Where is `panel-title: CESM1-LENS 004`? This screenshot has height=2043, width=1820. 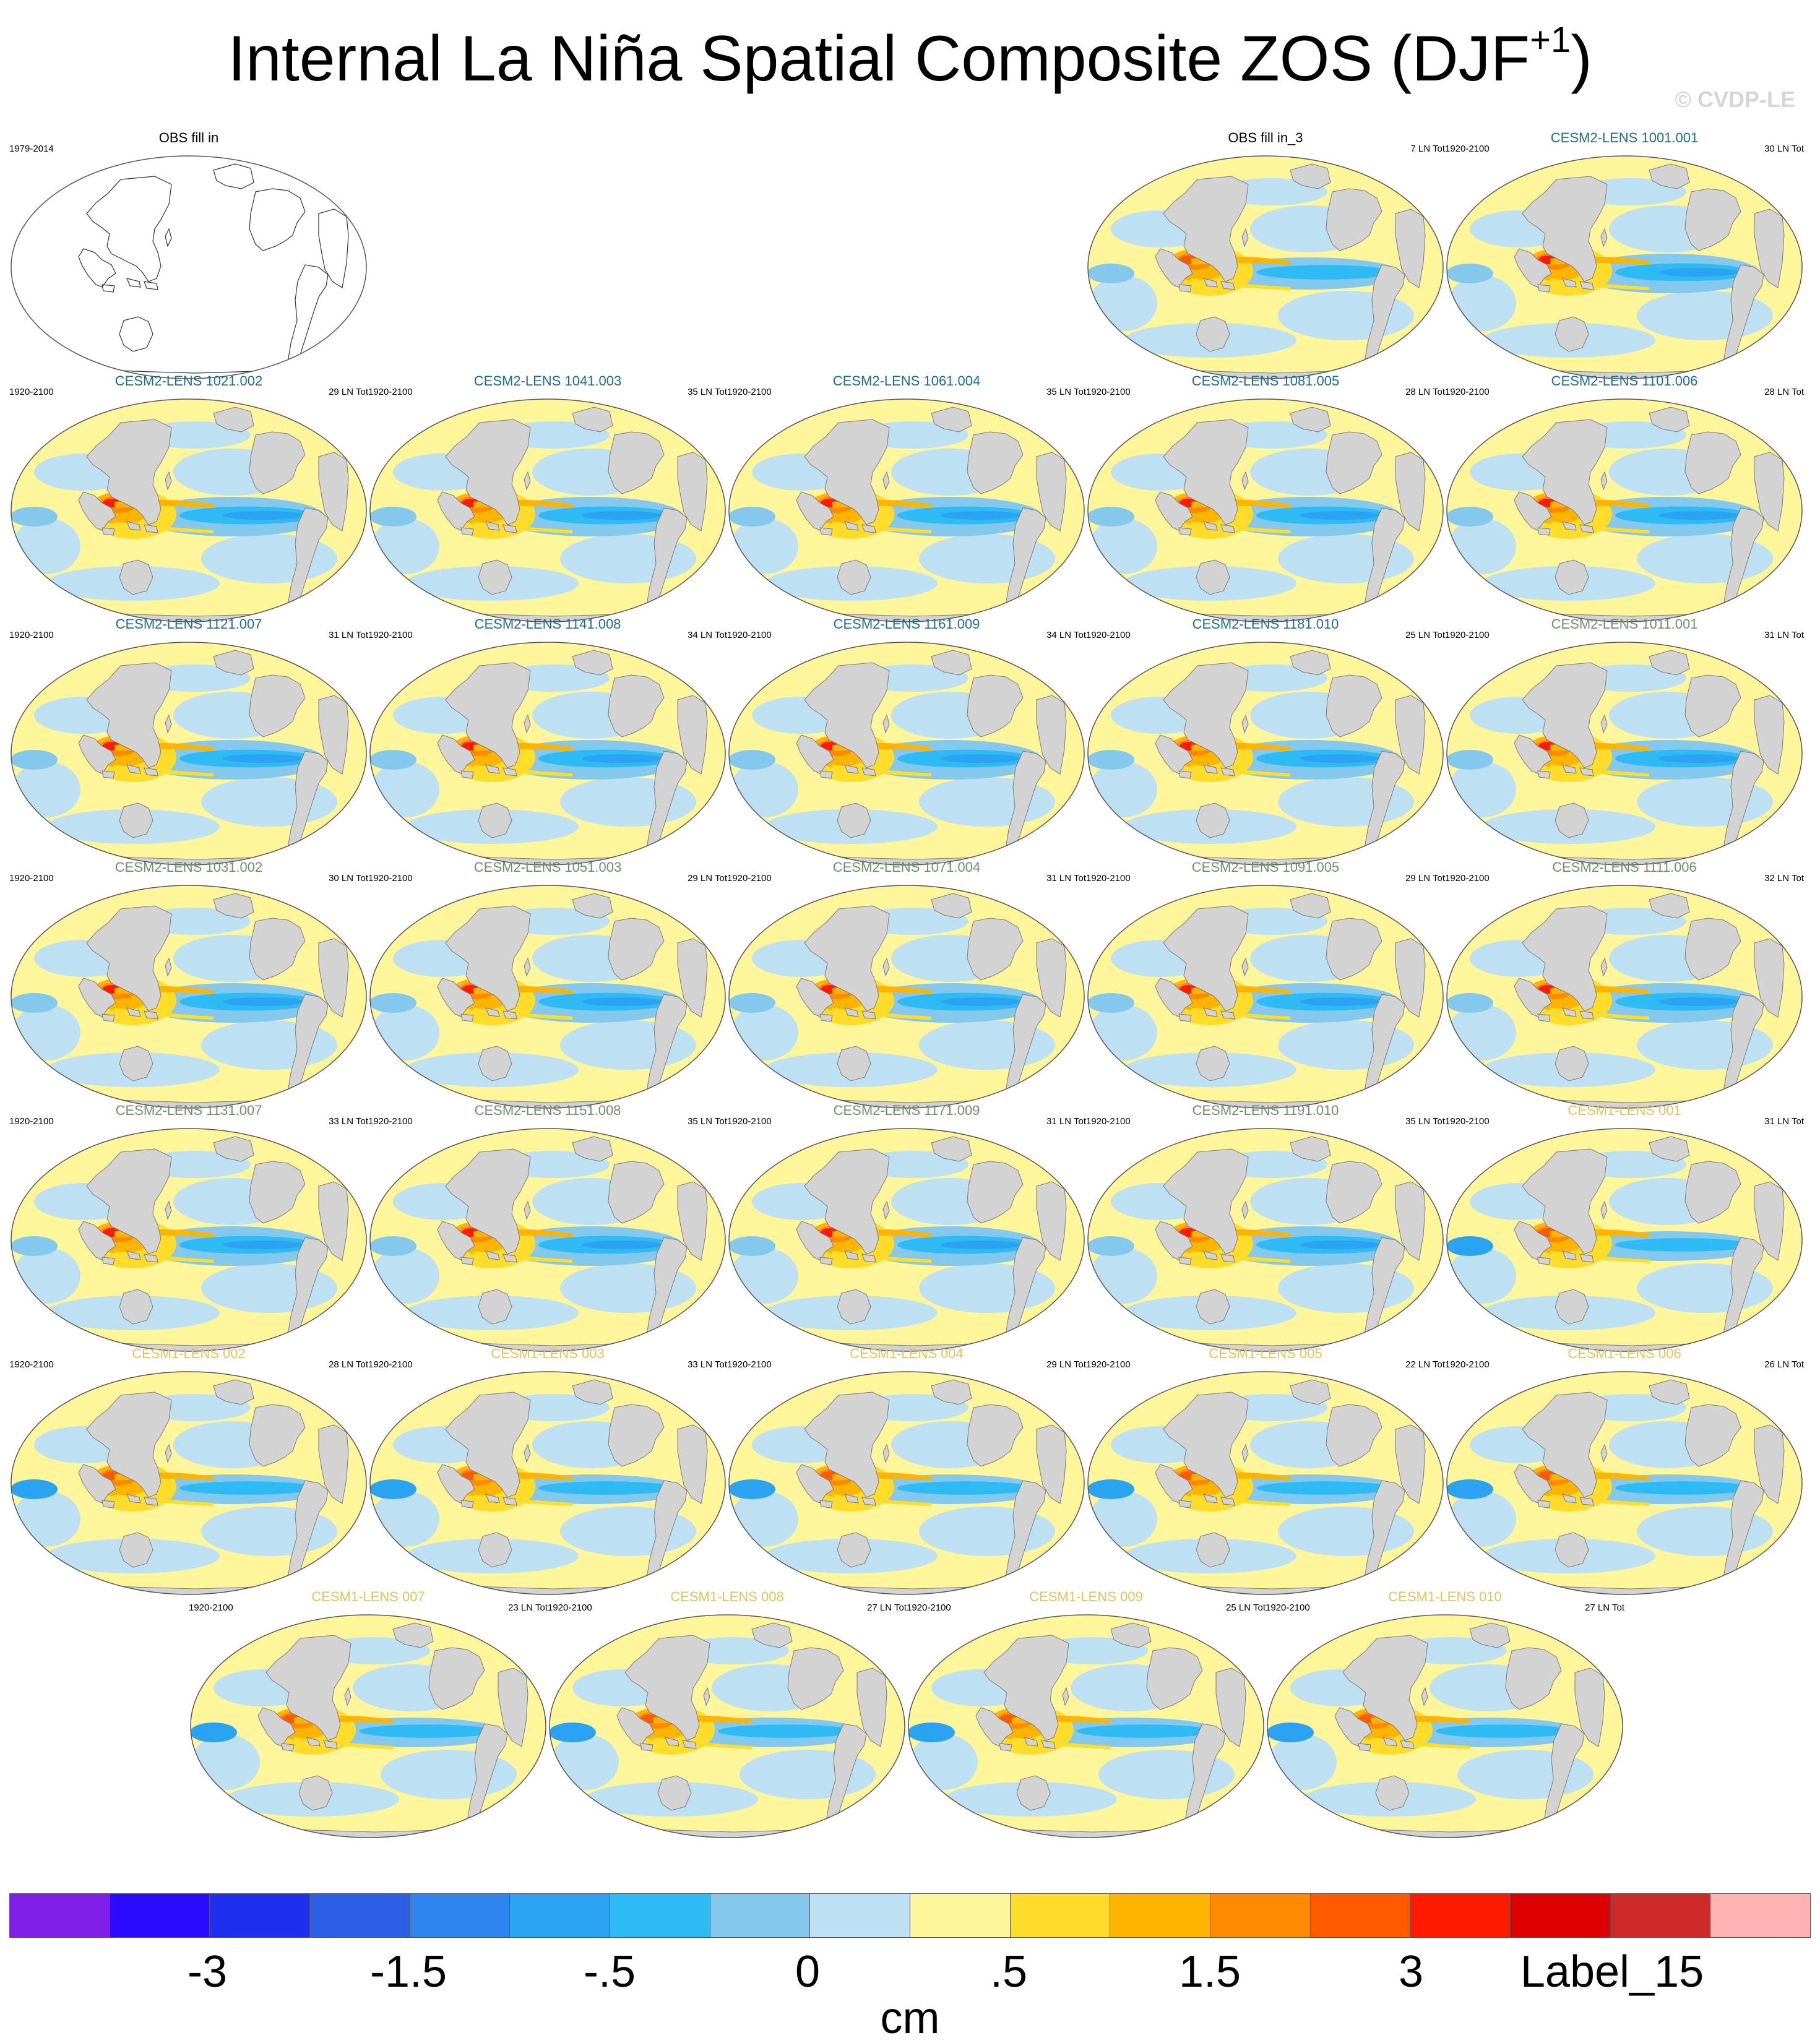 panel-title: CESM1-LENS 004 is located at coordinates (907, 1353).